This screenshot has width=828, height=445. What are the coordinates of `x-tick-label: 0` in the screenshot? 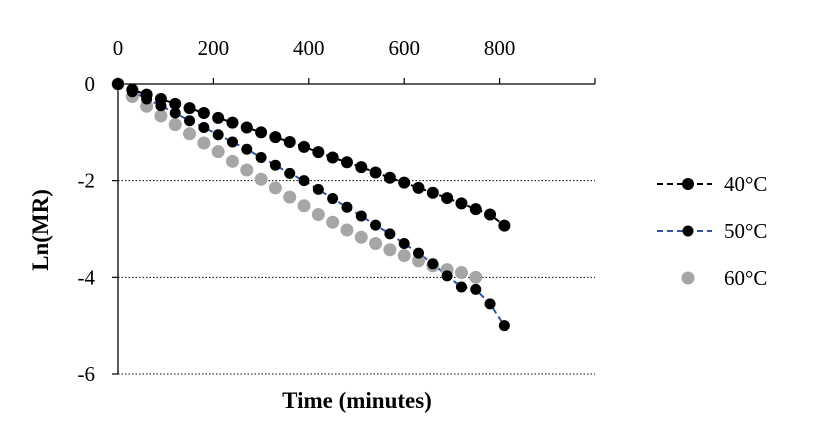 It's located at (118, 48).